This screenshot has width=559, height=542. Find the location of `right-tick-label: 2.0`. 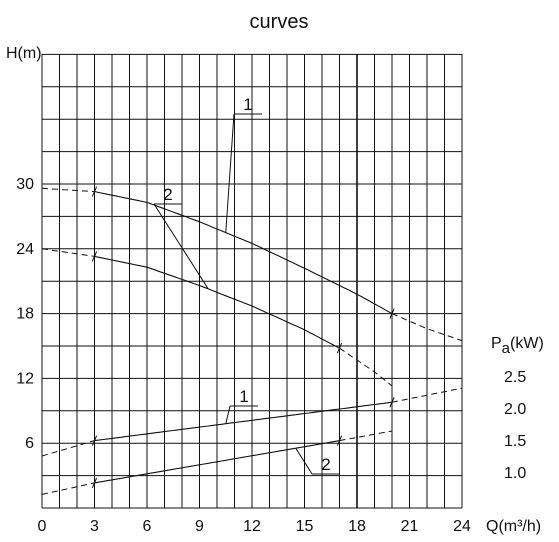

right-tick-label: 2.0 is located at coordinates (515, 409).